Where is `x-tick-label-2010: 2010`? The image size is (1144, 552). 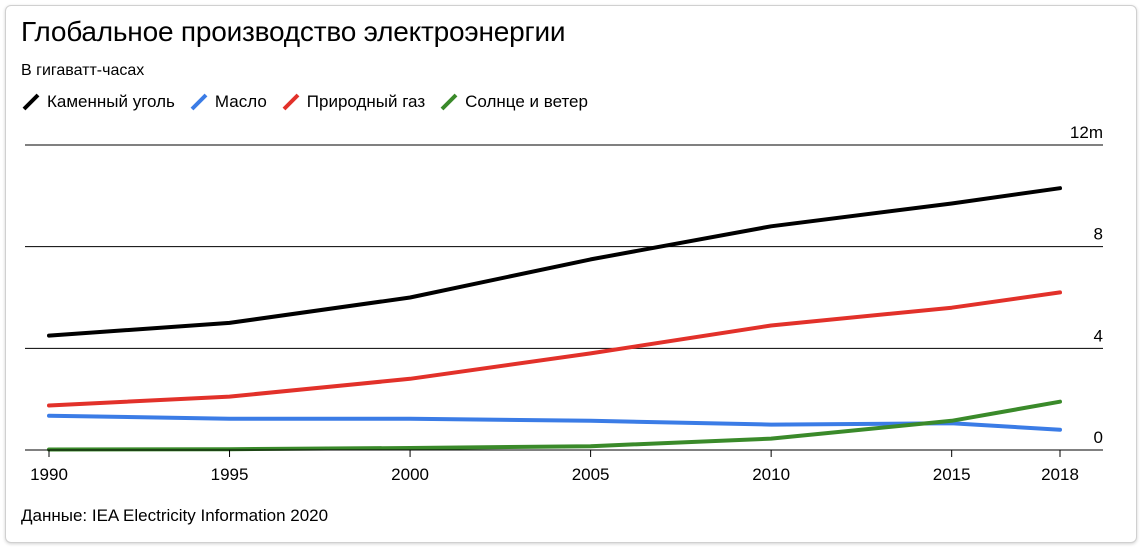
x-tick-label-2010: 2010 is located at coordinates (771, 474).